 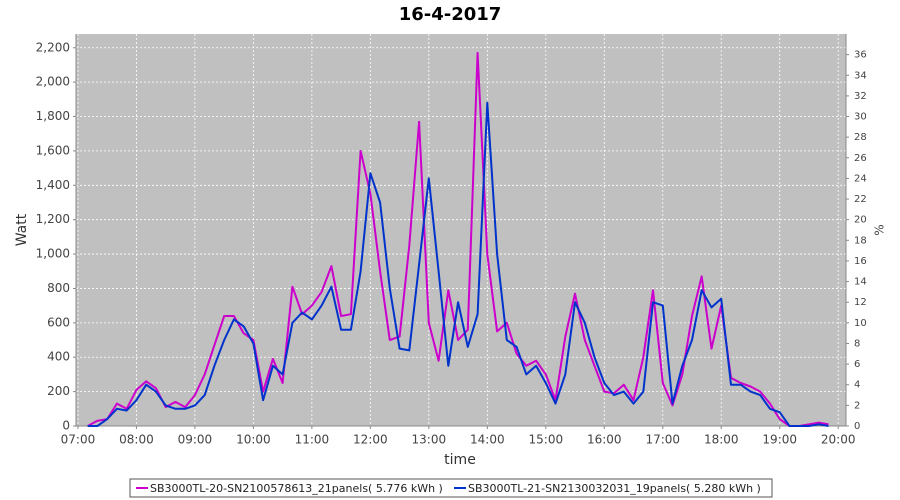 What do you see at coordinates (857, 405) in the screenshot?
I see `y2-tick-label: 2` at bounding box center [857, 405].